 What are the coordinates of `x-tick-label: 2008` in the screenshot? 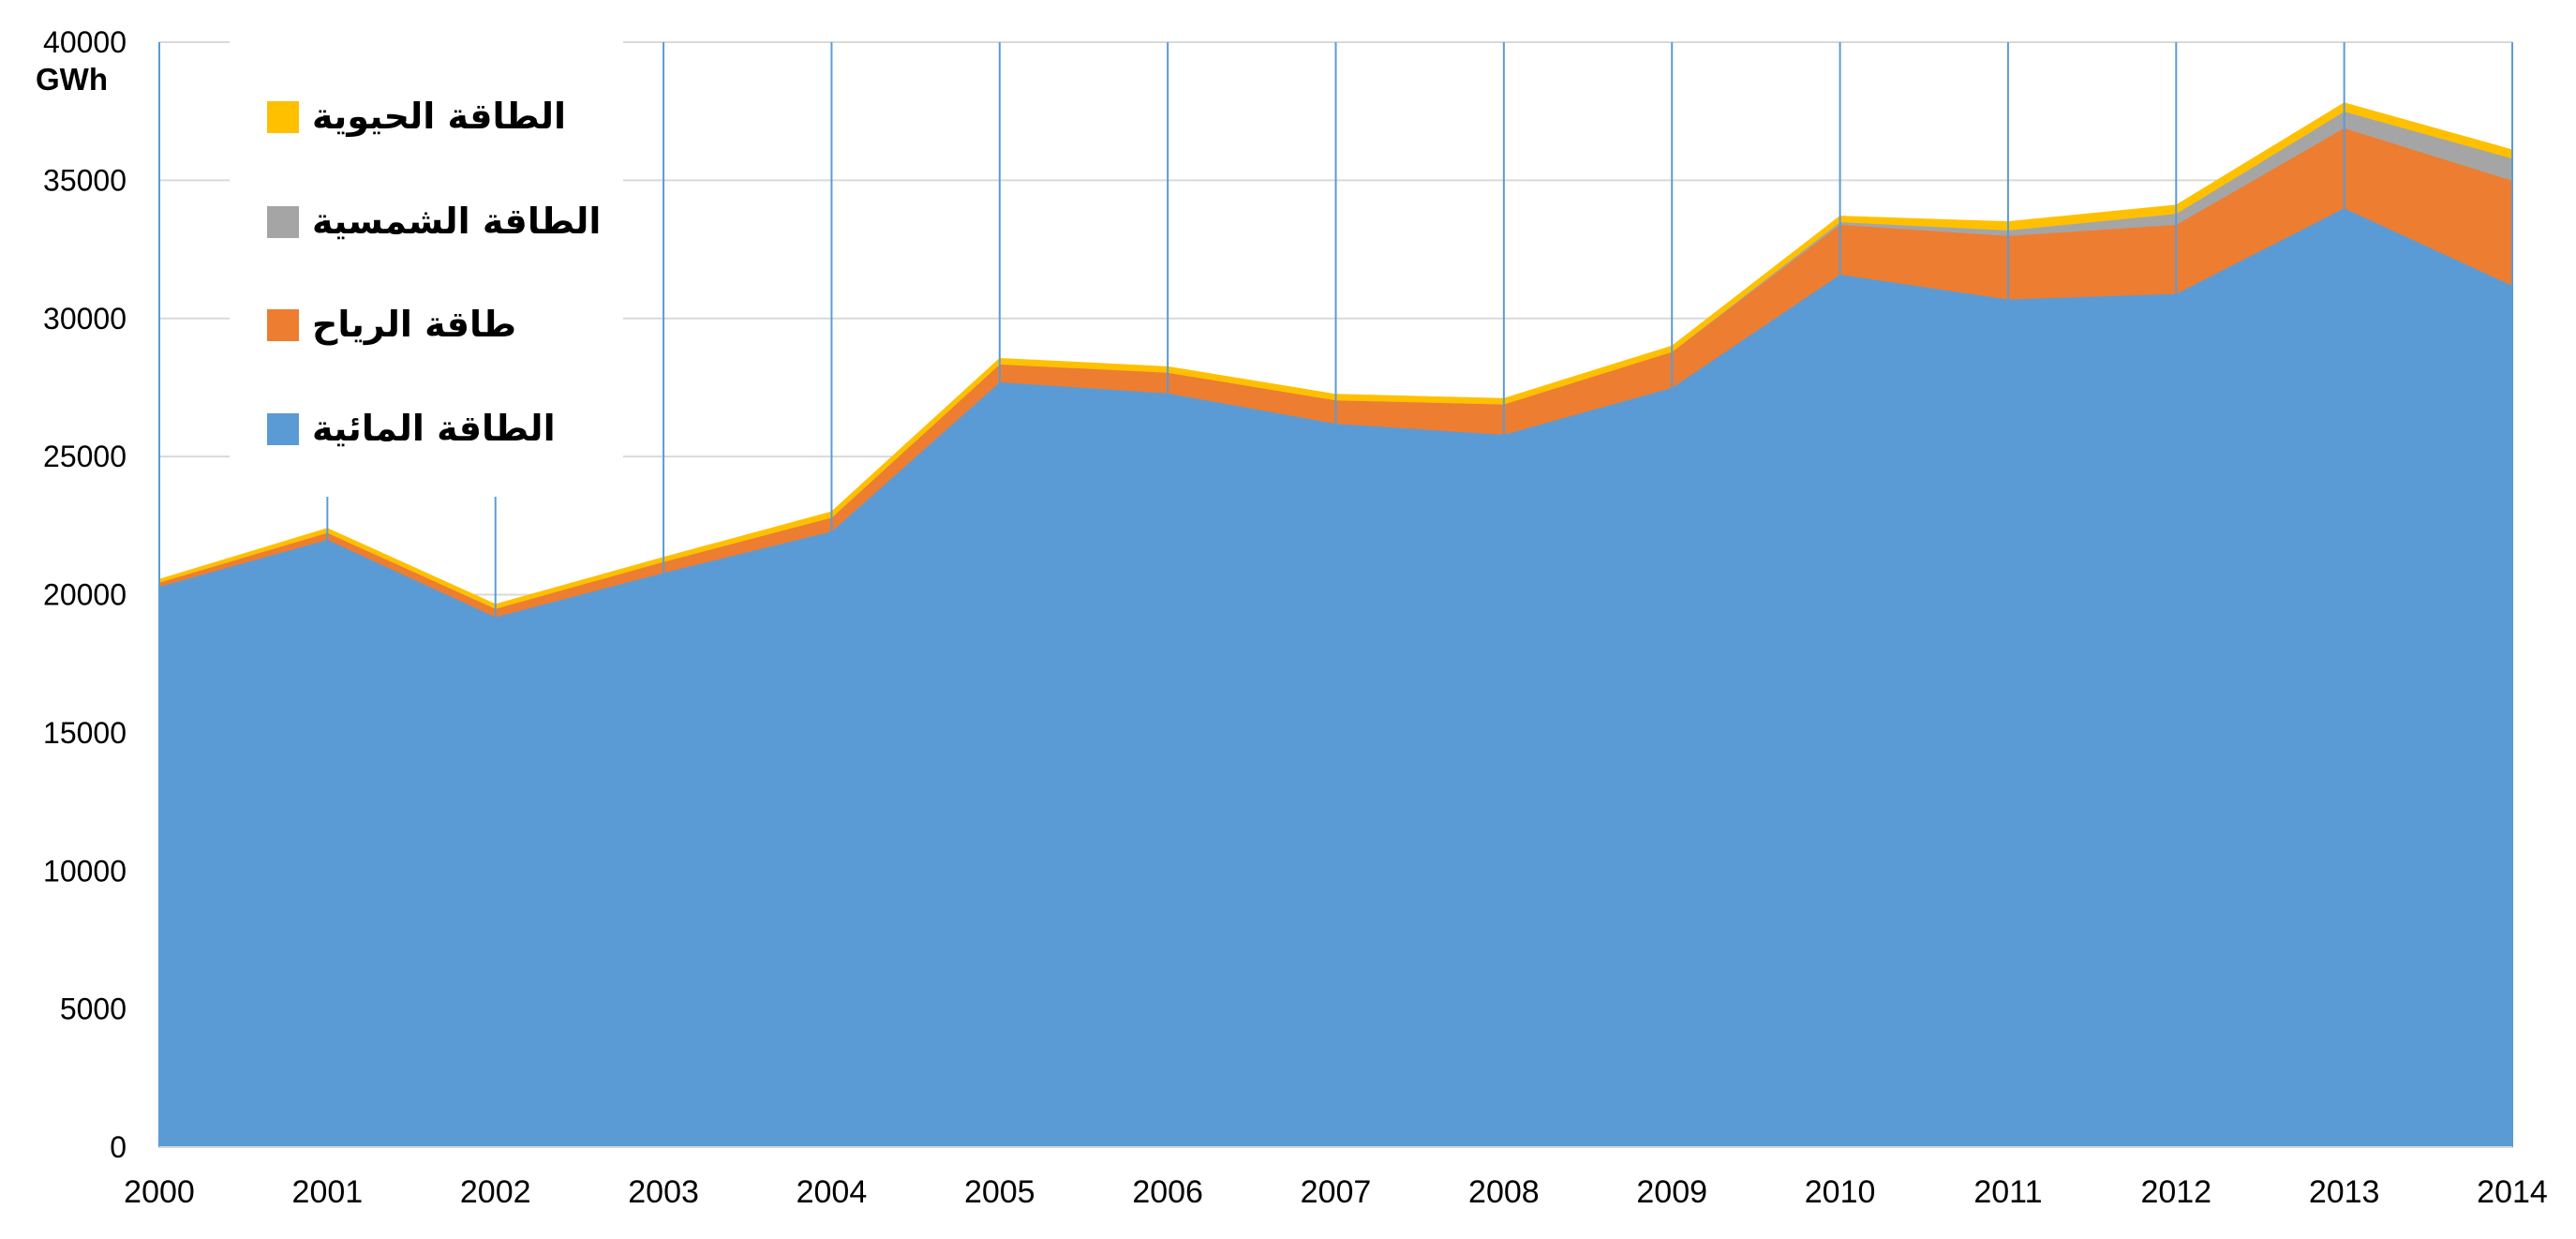 It's located at (1504, 1192).